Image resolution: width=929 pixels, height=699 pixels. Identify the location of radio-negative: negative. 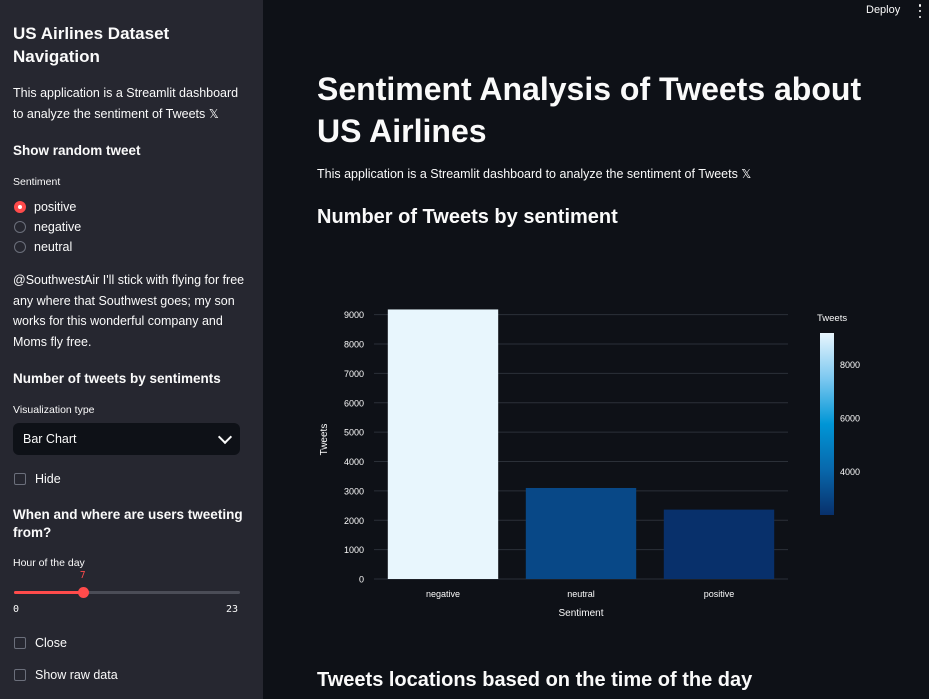
(47, 227).